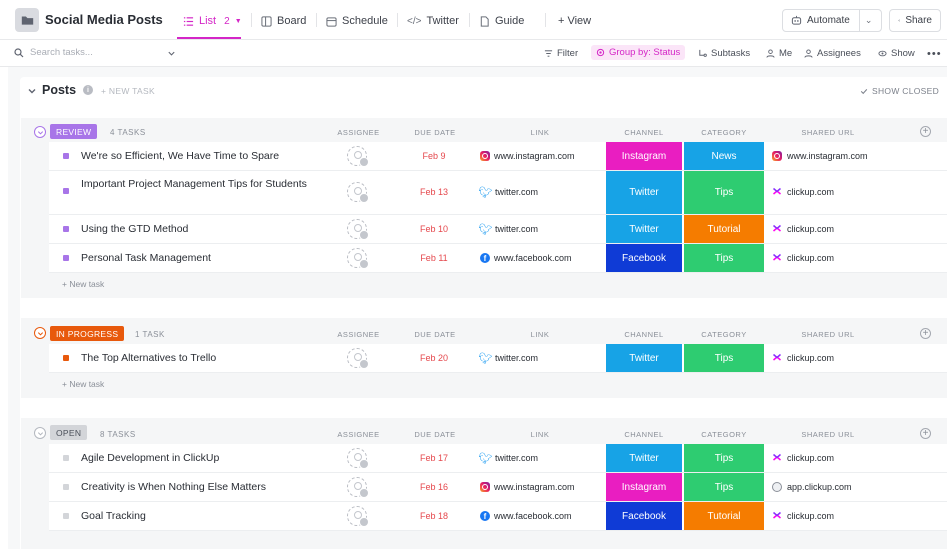 The image size is (947, 549). Describe the element at coordinates (83, 284) in the screenshot. I see `new-task-row-button: + New task` at that location.